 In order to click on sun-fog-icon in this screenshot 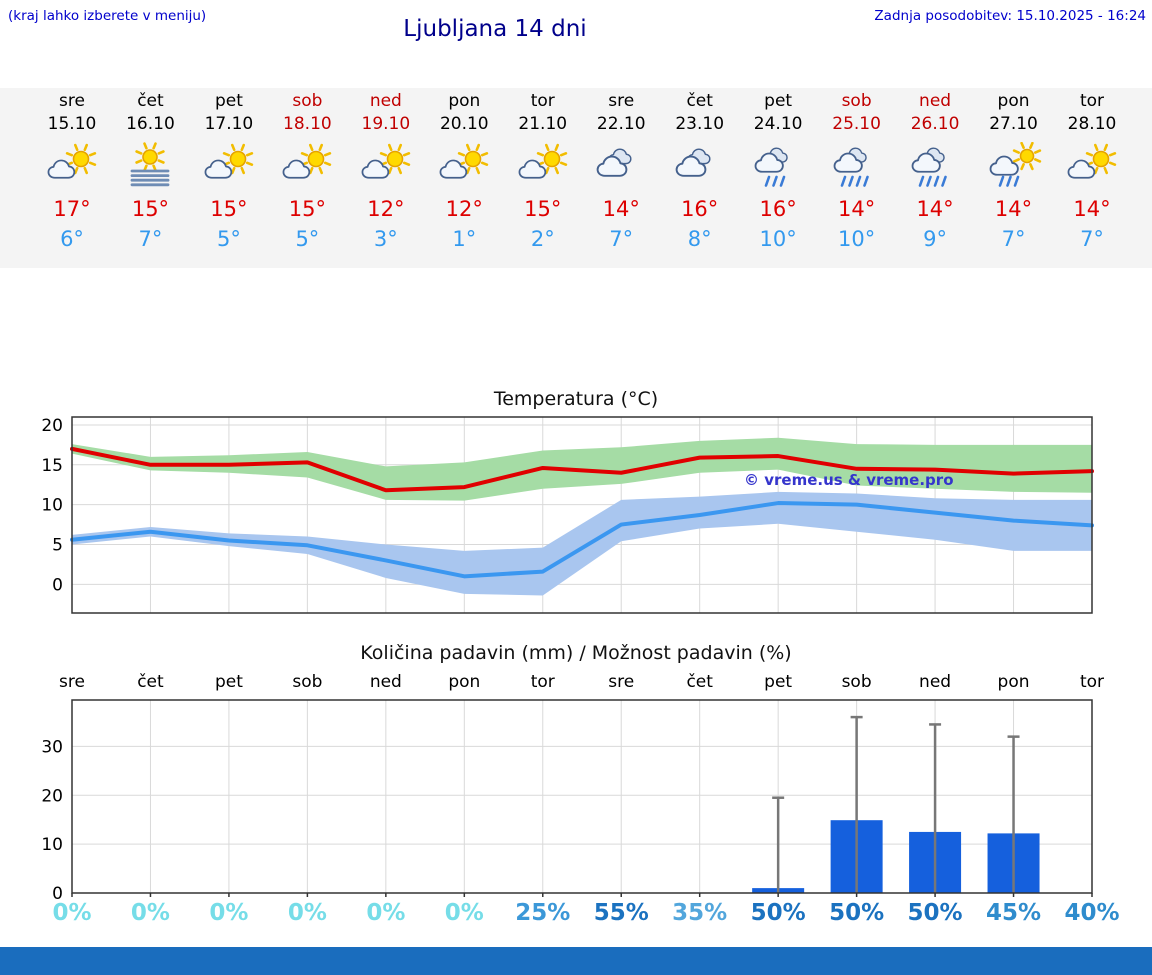, I will do `click(150, 165)`.